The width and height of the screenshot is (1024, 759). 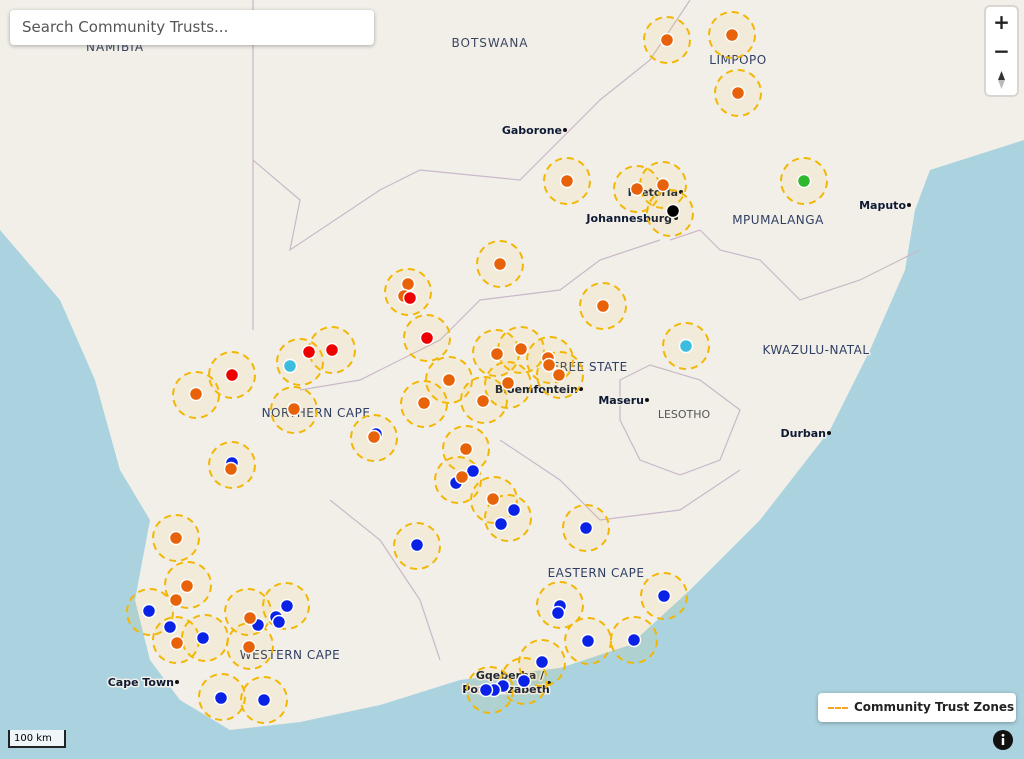 I want to click on region-label: WESTERN CAPE, so click(x=290, y=655).